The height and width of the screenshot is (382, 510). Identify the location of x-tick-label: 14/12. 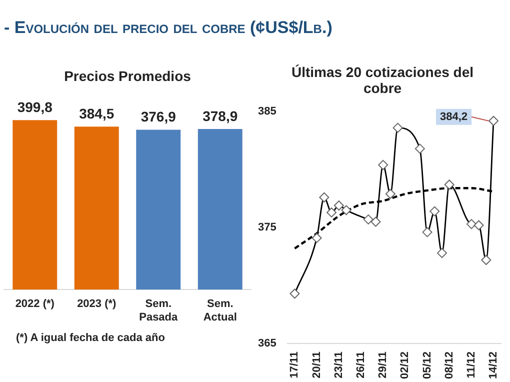
(494, 365).